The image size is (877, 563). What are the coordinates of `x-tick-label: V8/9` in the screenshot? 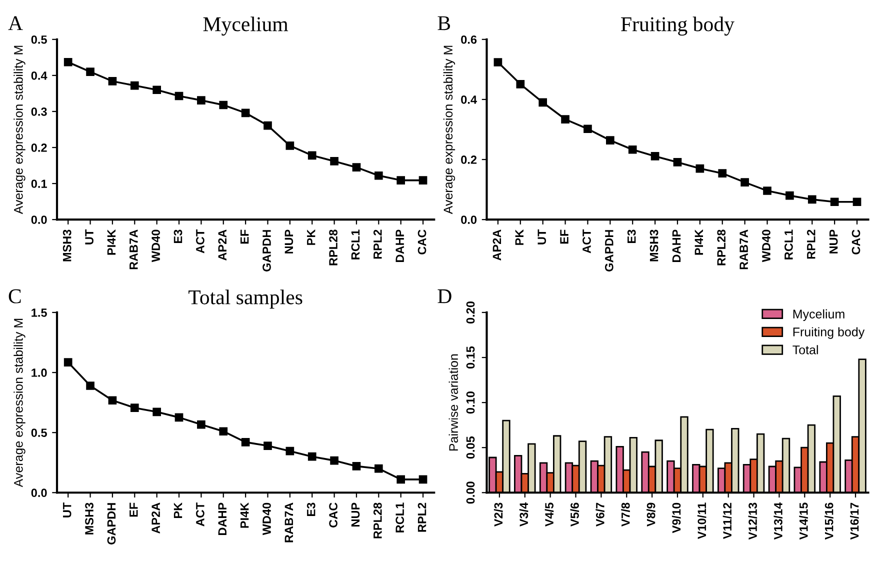 It's located at (651, 514).